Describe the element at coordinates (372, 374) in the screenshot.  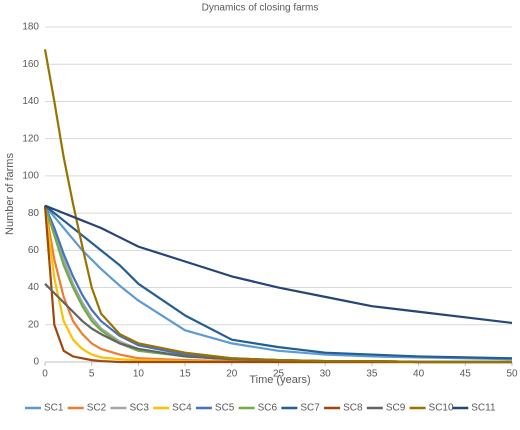
I see `x-tick-label: 35` at that location.